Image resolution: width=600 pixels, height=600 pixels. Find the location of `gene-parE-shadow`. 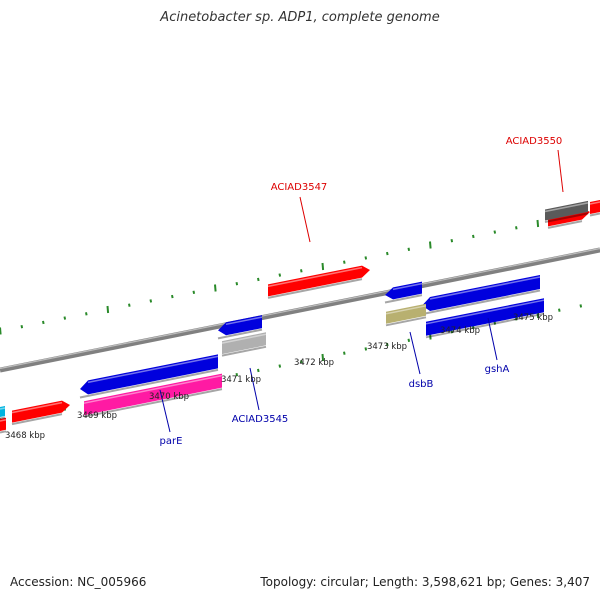

gene-parE-shadow is located at coordinates (153, 403).